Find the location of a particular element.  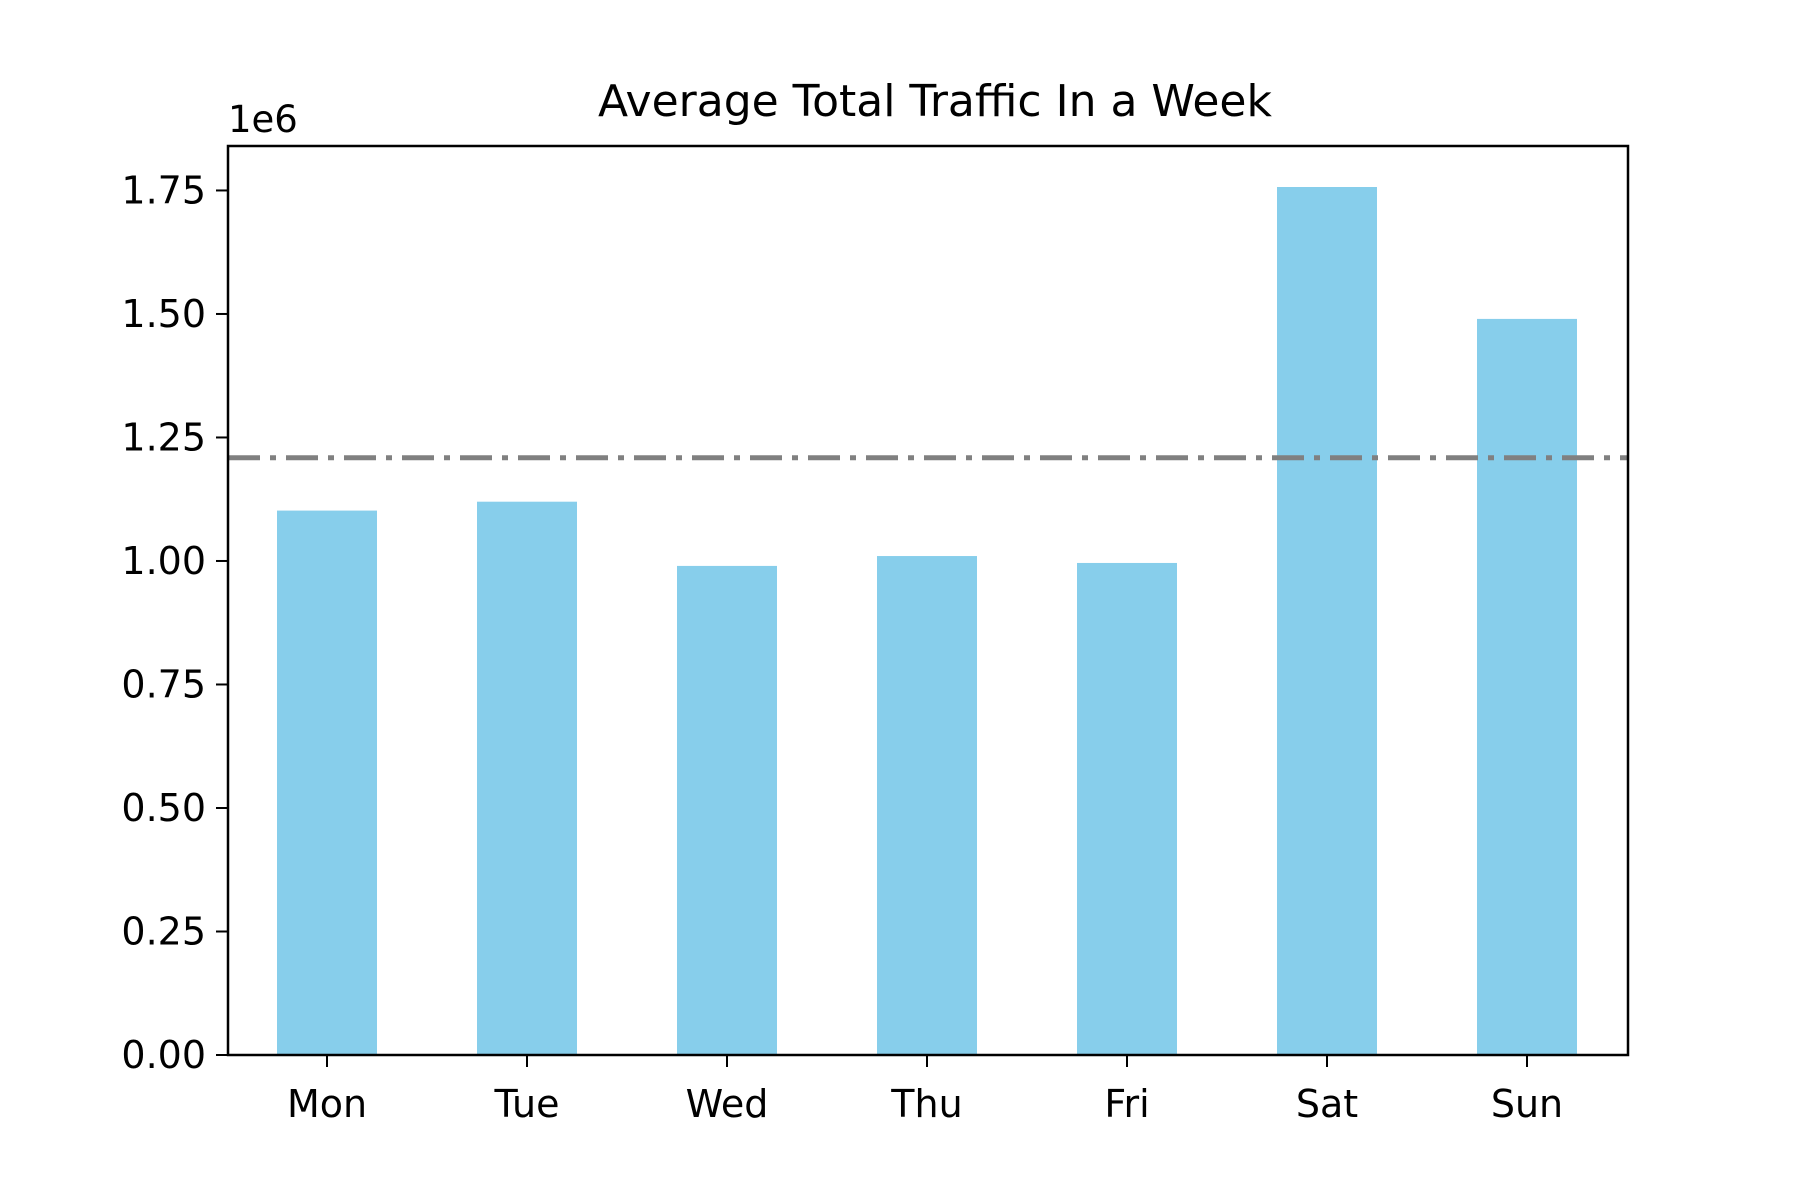

bar-tue is located at coordinates (527, 778).